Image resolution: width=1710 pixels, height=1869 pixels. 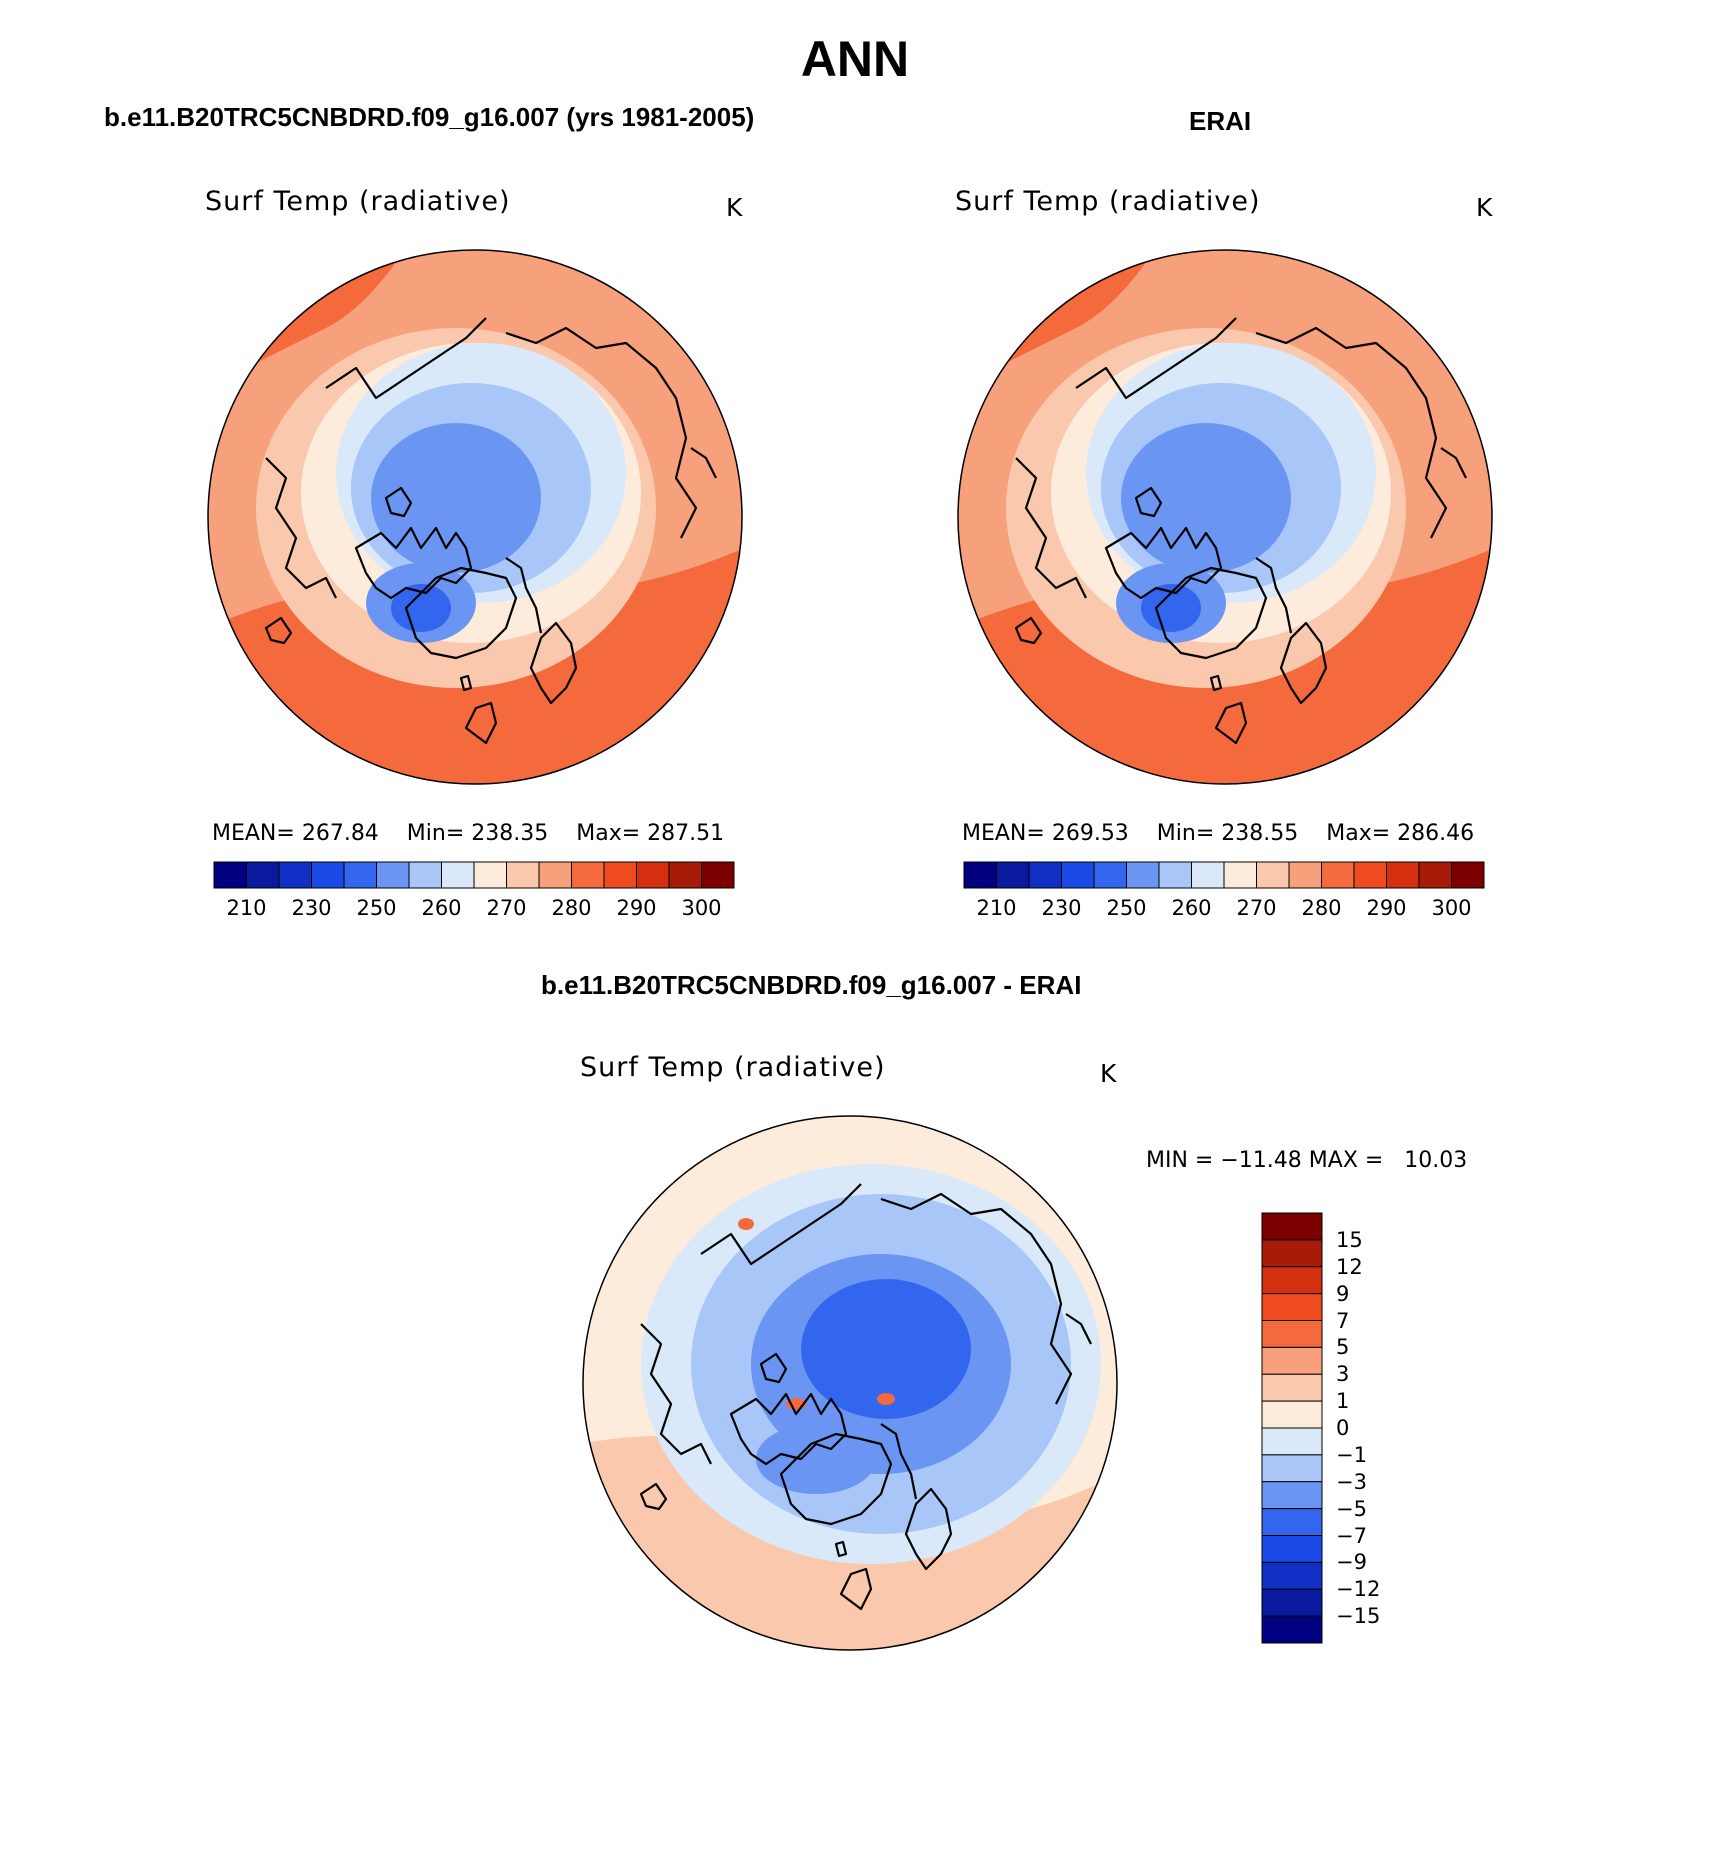 What do you see at coordinates (1349, 1239) in the screenshot?
I see `diff-colorbar-tick-label: 15` at bounding box center [1349, 1239].